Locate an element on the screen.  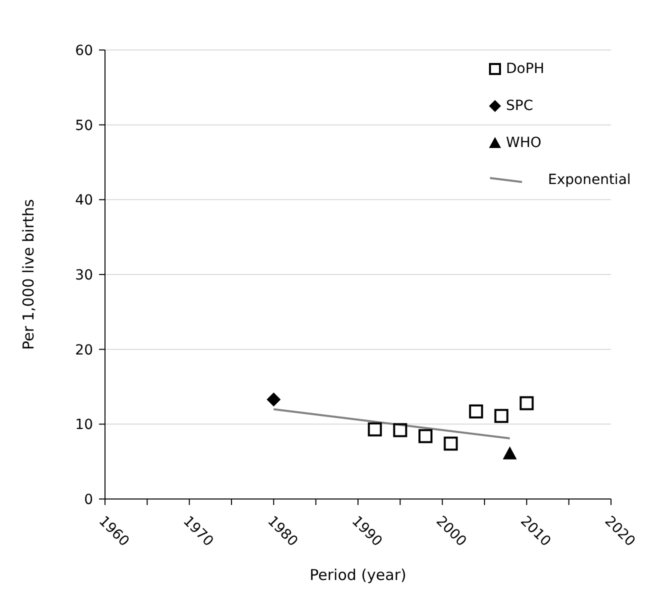
y-tick-label: 0 is located at coordinates (88, 500).